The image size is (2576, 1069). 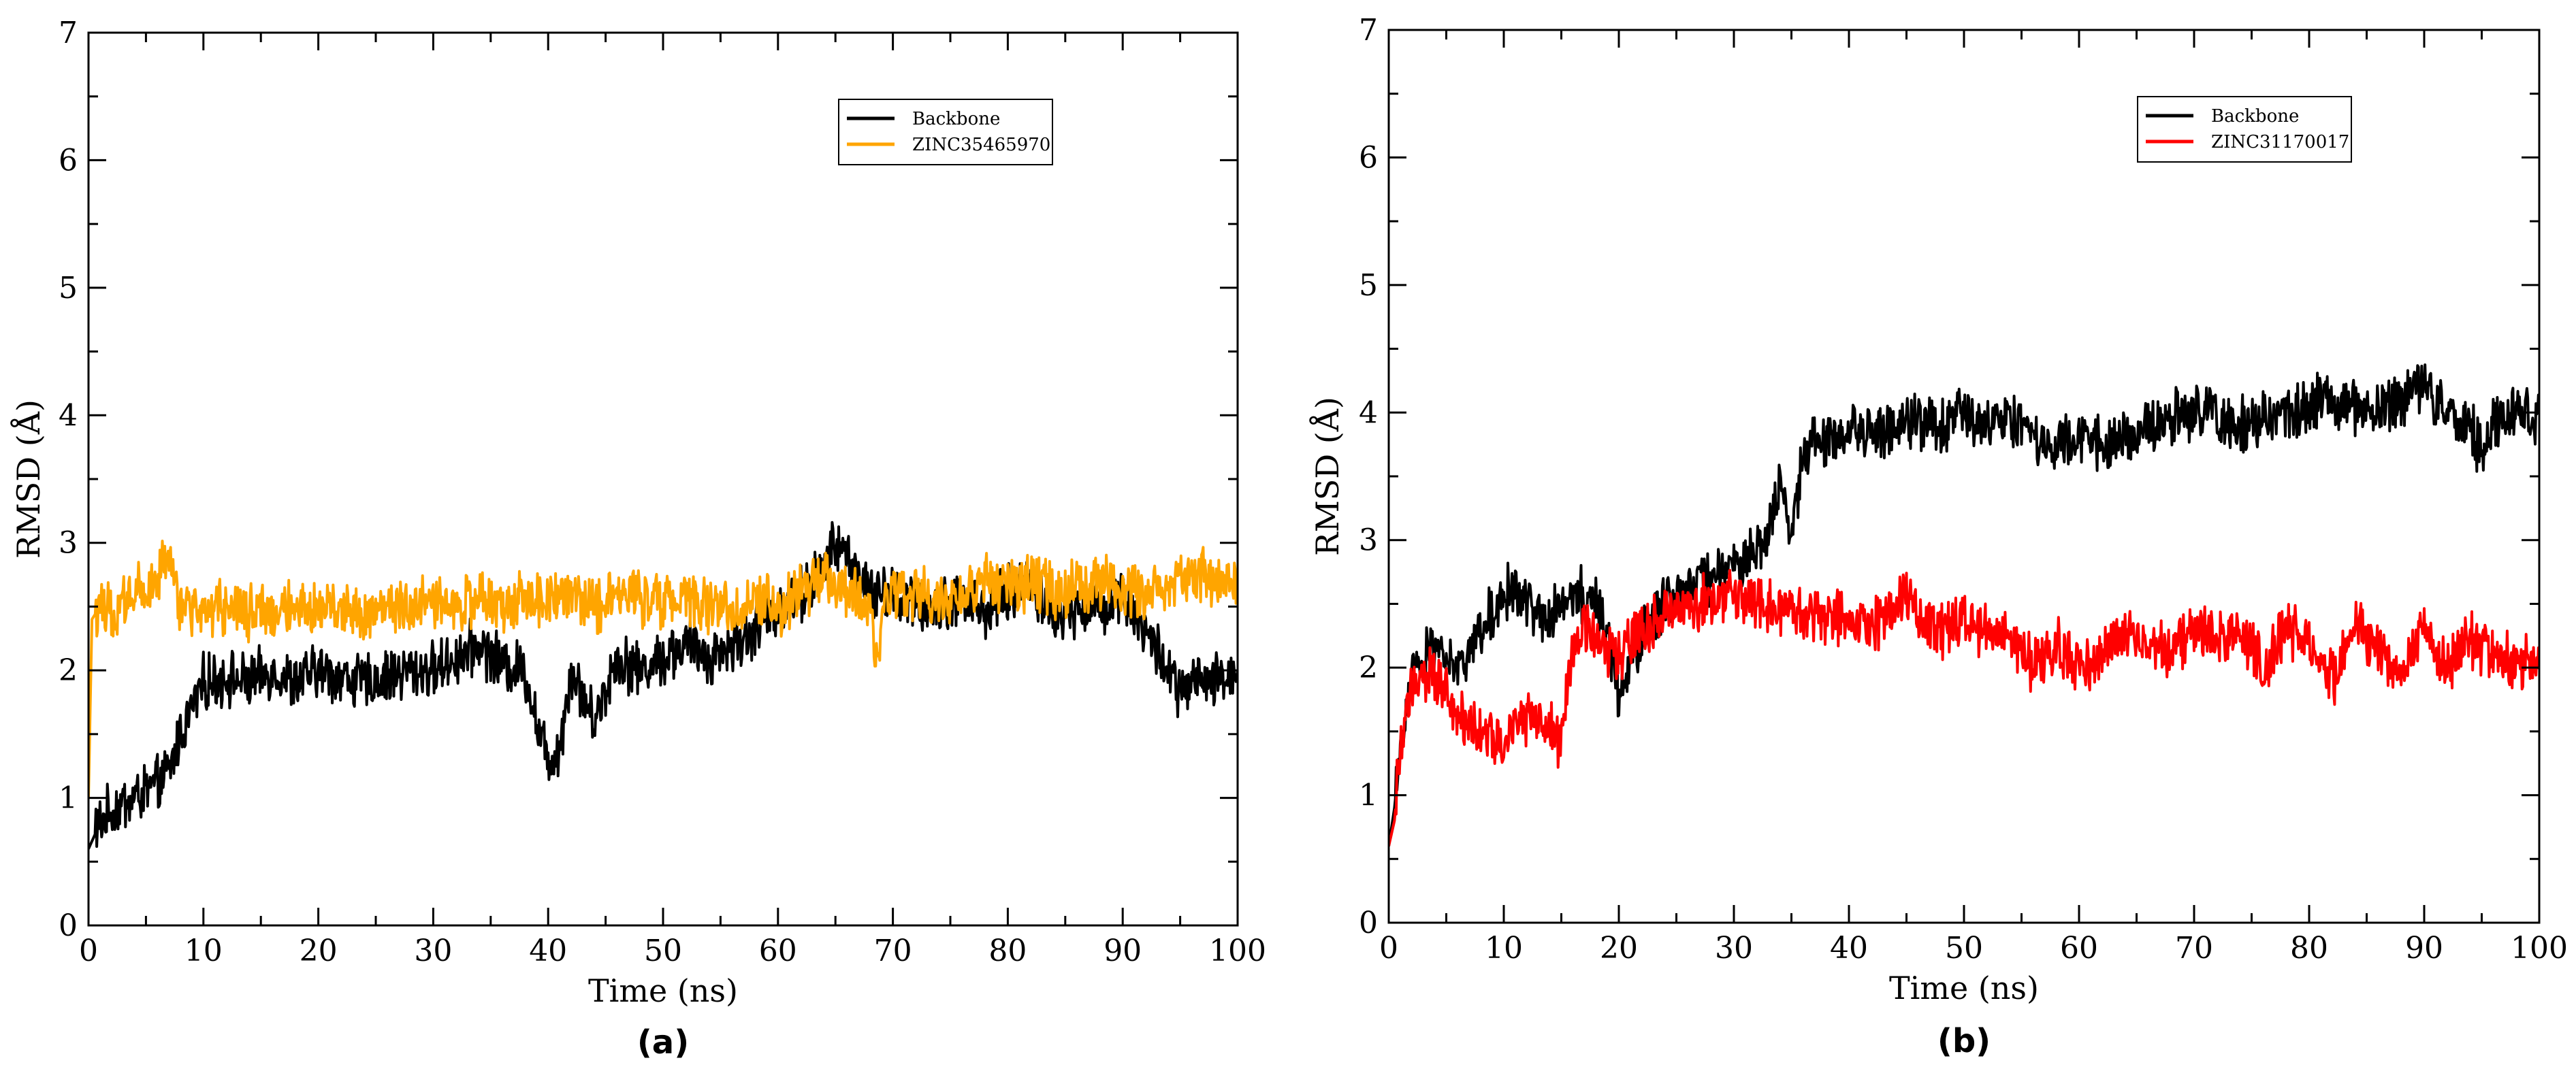 What do you see at coordinates (1964, 1041) in the screenshot?
I see `panel-label: (b)` at bounding box center [1964, 1041].